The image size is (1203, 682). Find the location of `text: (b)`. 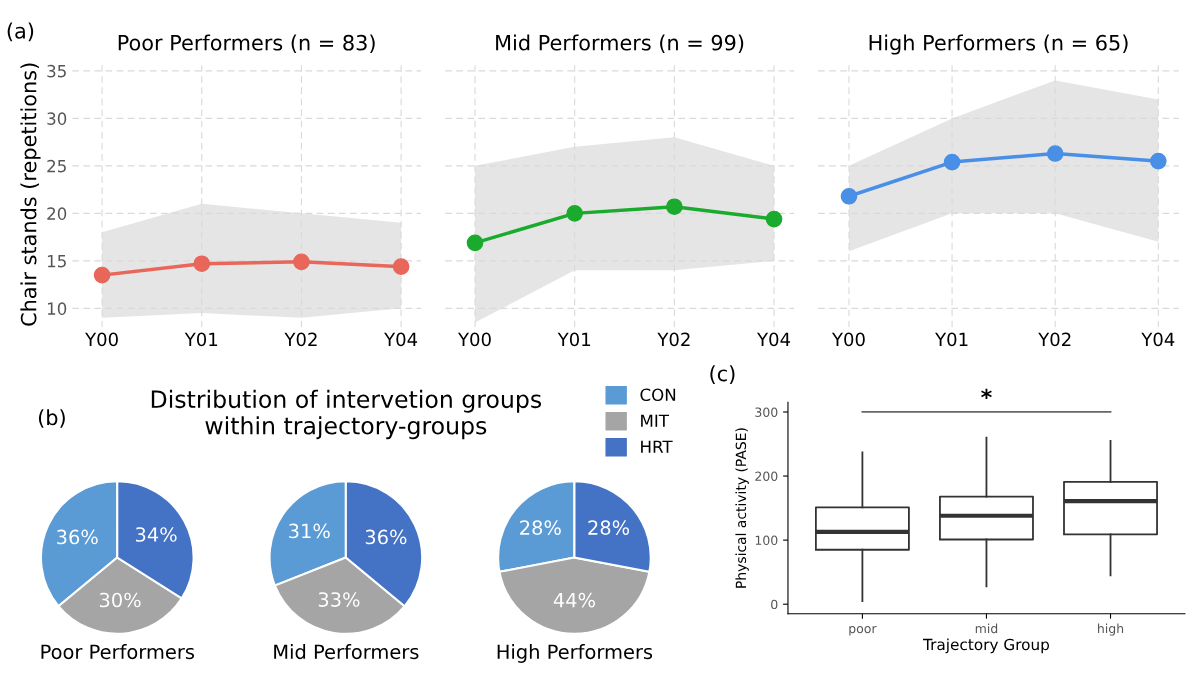

text: (b) is located at coordinates (51, 418).